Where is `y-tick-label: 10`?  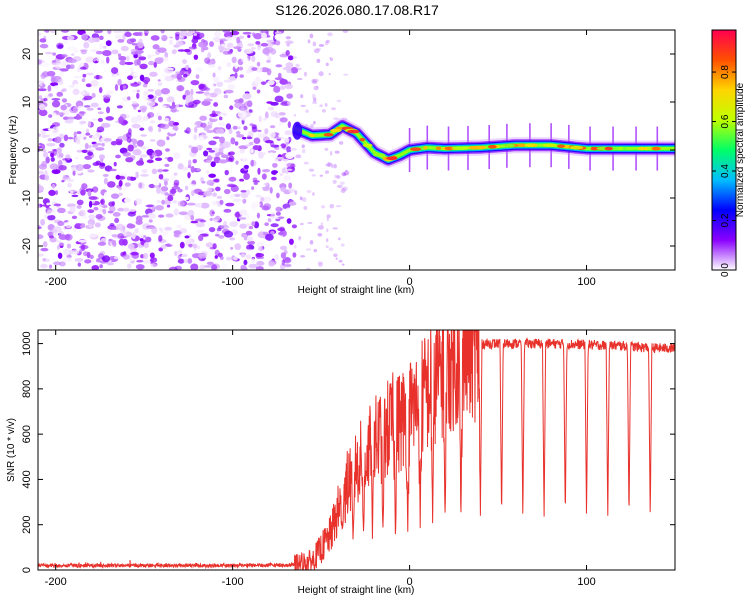 y-tick-label: 10 is located at coordinates (27, 102).